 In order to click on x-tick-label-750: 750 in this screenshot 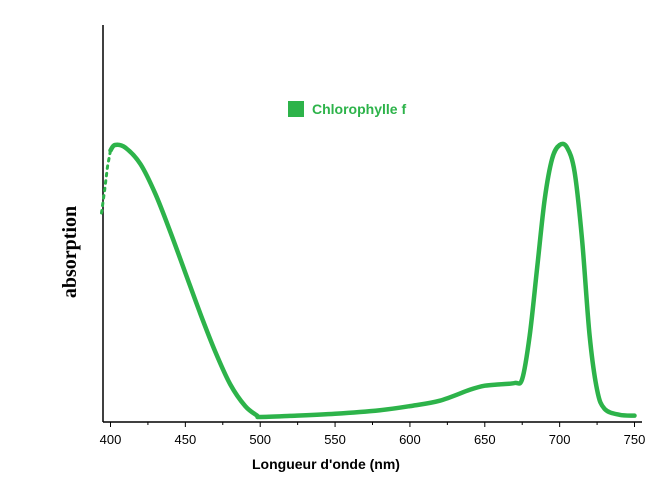, I will do `click(635, 439)`.